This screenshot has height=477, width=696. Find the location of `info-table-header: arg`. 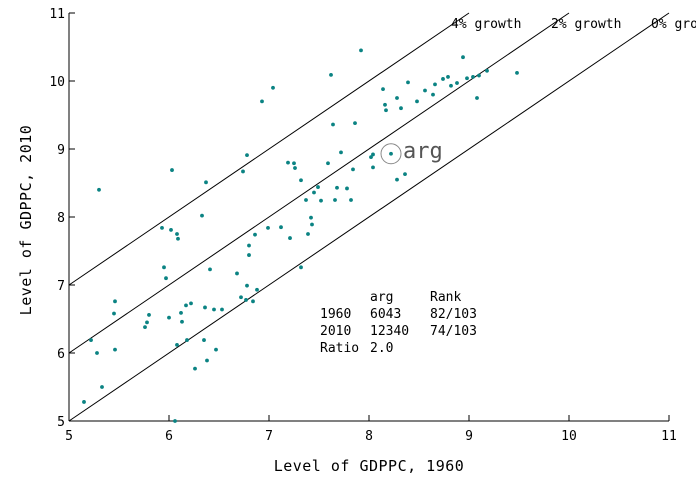

info-table-header: arg is located at coordinates (381, 297).